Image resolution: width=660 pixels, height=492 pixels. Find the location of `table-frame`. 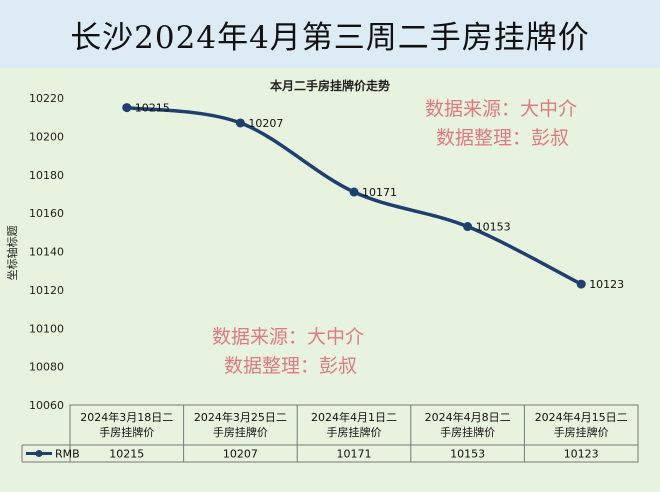

table-frame is located at coordinates (354, 433).